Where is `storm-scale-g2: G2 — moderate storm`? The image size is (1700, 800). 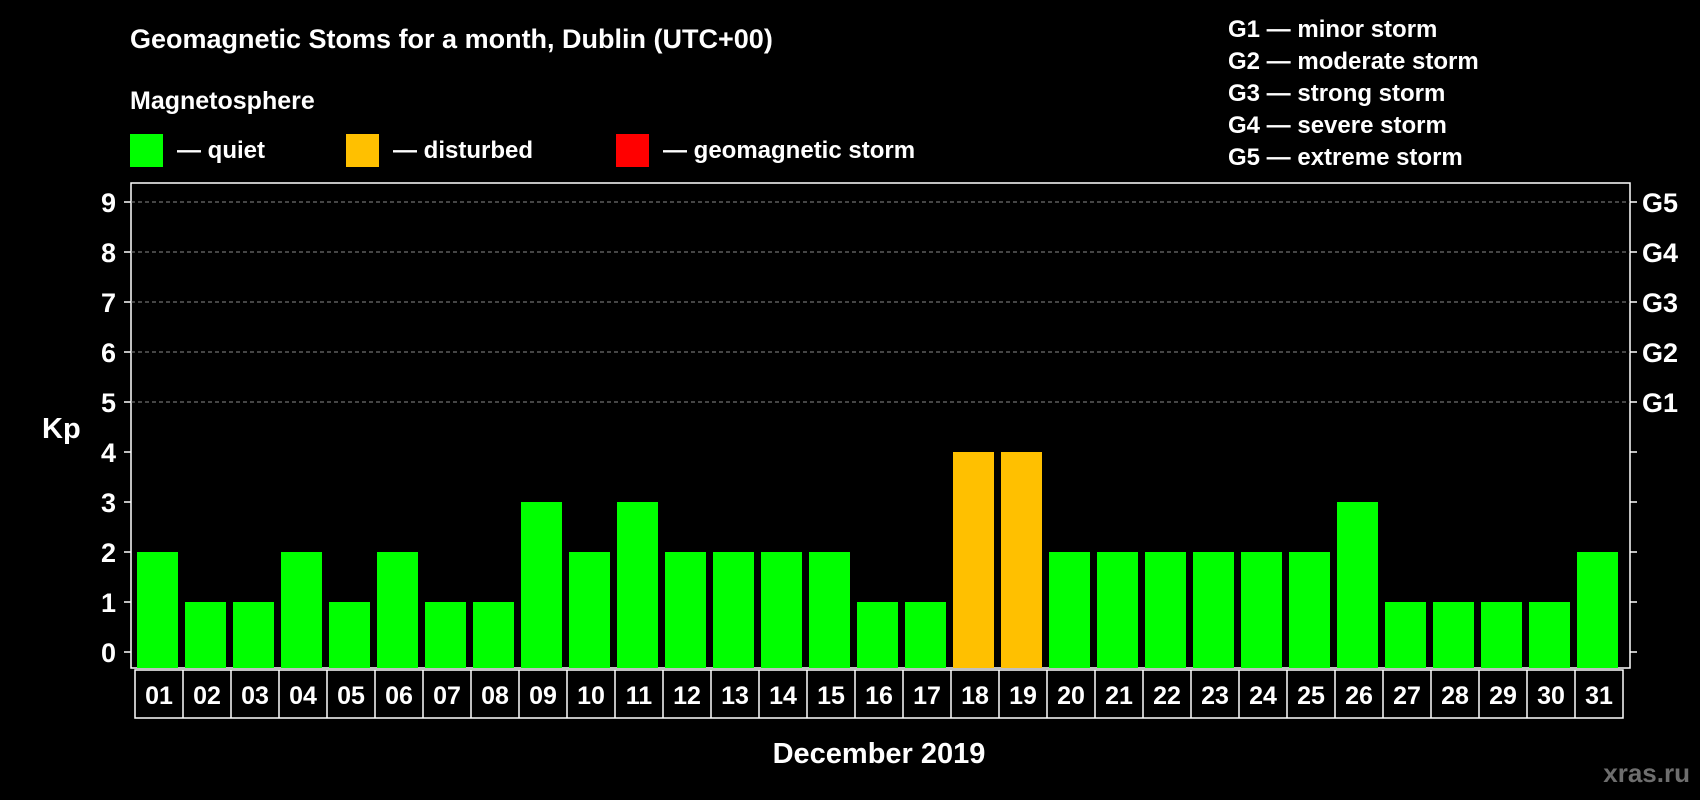
storm-scale-g2: G2 — moderate storm is located at coordinates (1353, 61).